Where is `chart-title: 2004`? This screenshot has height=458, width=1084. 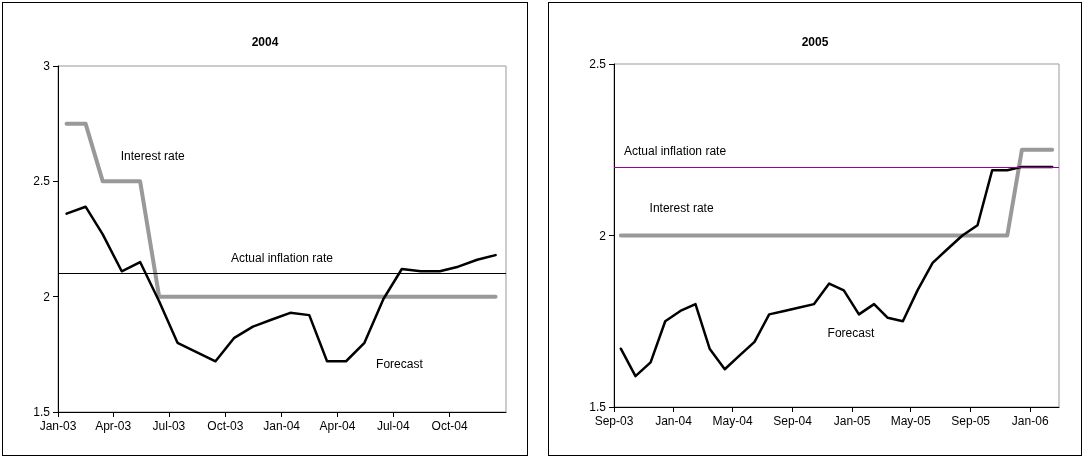 chart-title: 2004 is located at coordinates (265, 42).